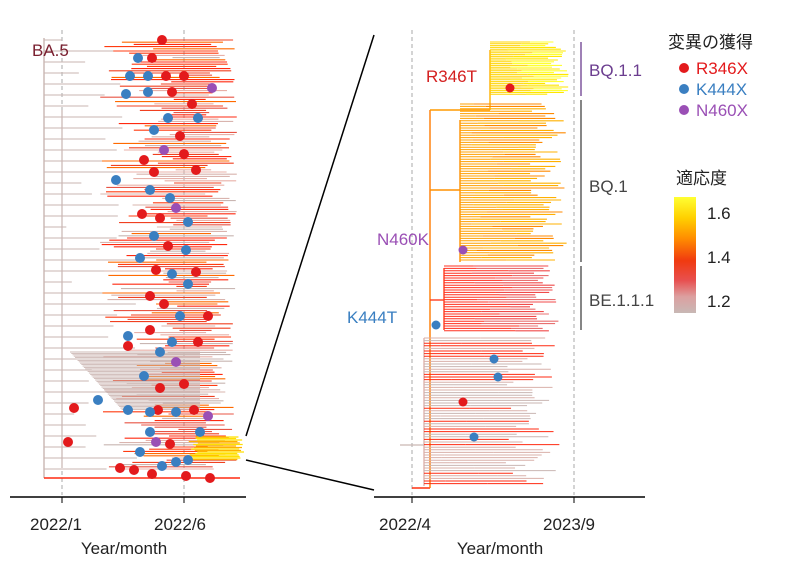 This screenshot has height=566, width=800. Describe the element at coordinates (372, 317) in the screenshot. I see `mutation-label-k444t: K444T` at that location.